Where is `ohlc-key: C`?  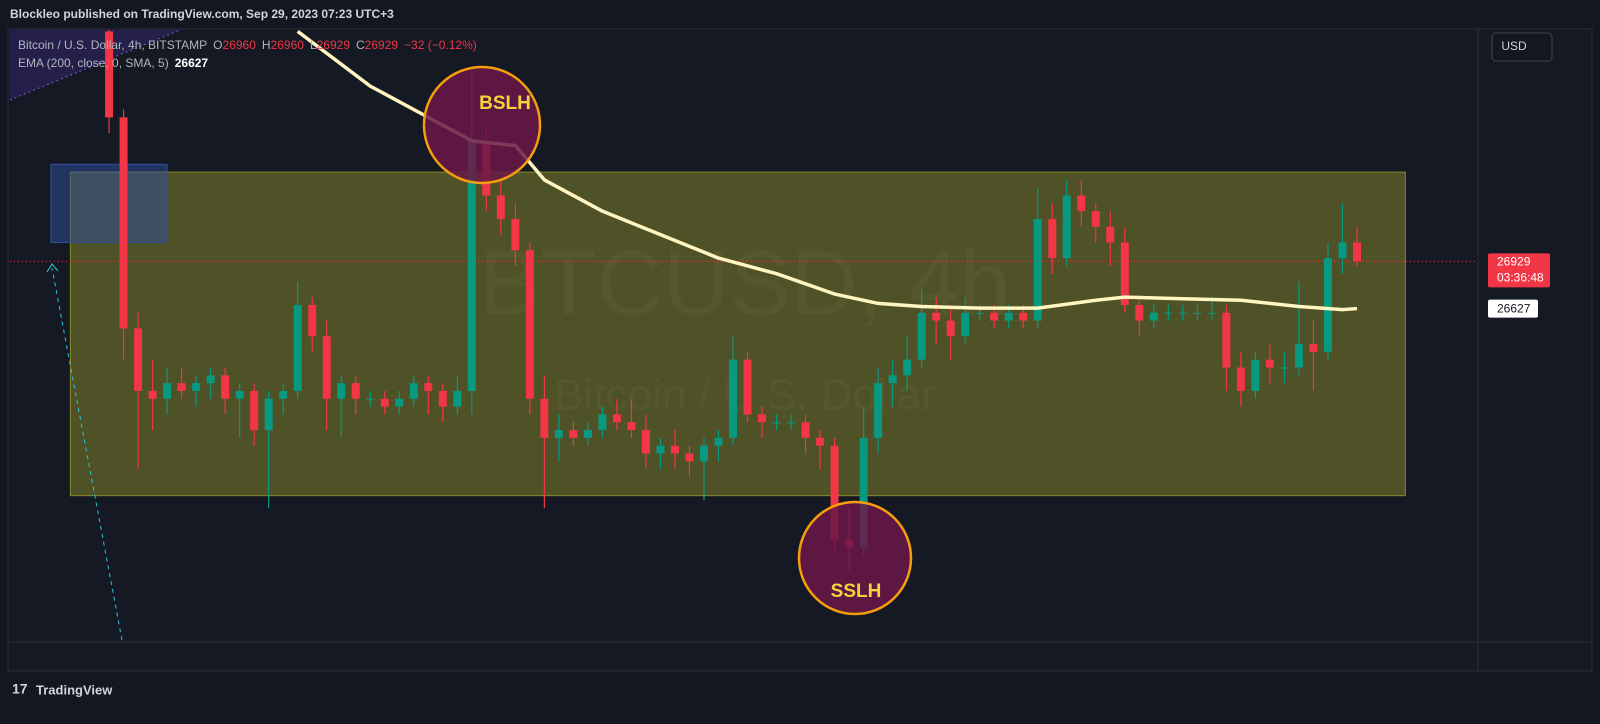
ohlc-key: C is located at coordinates (360, 45).